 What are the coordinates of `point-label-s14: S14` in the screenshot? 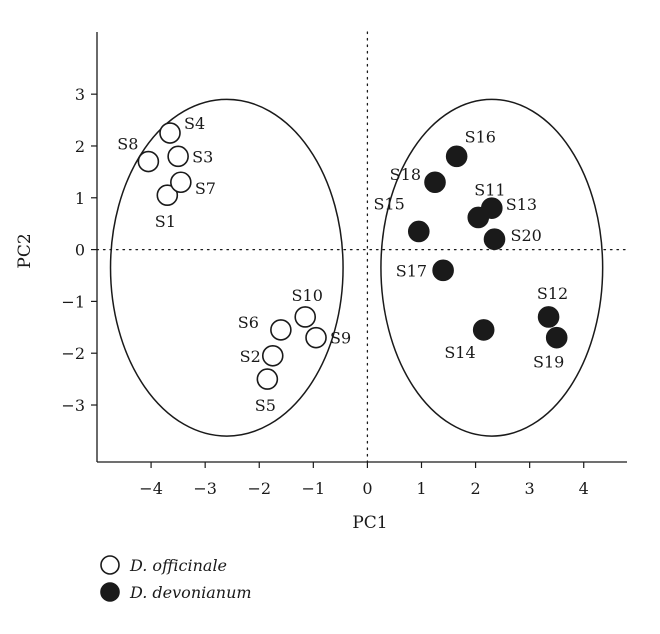 It's located at (459, 352).